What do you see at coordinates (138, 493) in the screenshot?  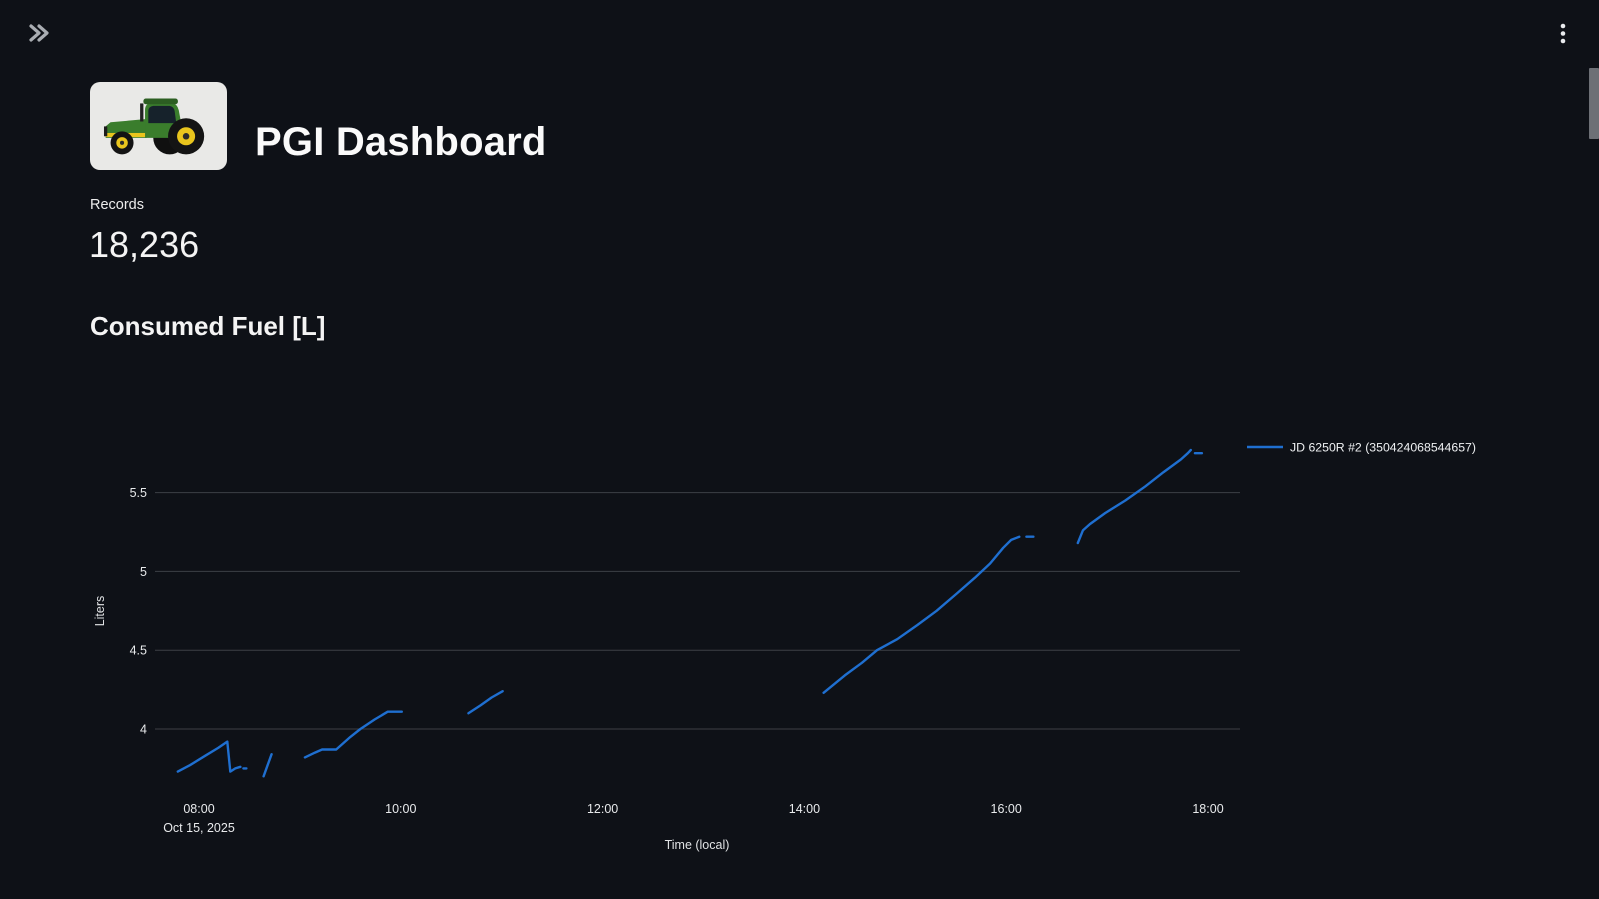 I see `y-tick-label: 5.5` at bounding box center [138, 493].